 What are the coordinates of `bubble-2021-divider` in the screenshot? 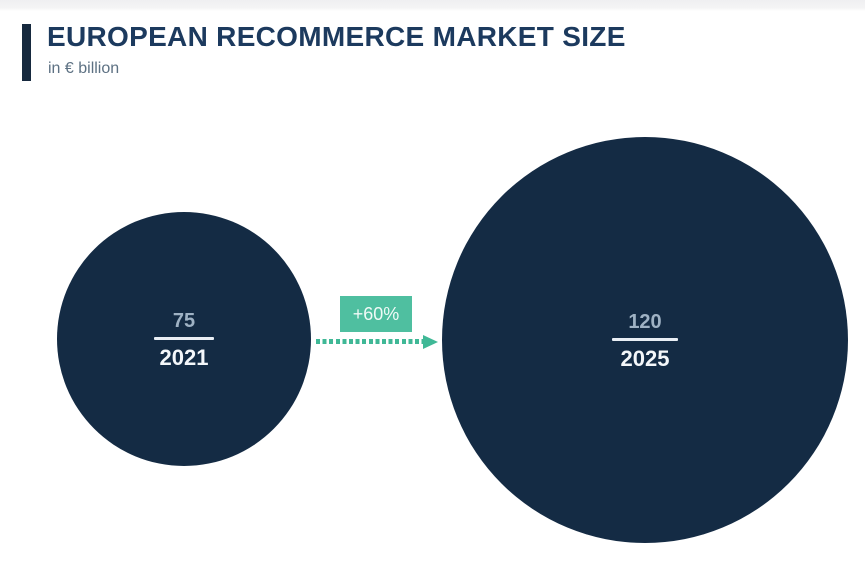 It's located at (184, 338).